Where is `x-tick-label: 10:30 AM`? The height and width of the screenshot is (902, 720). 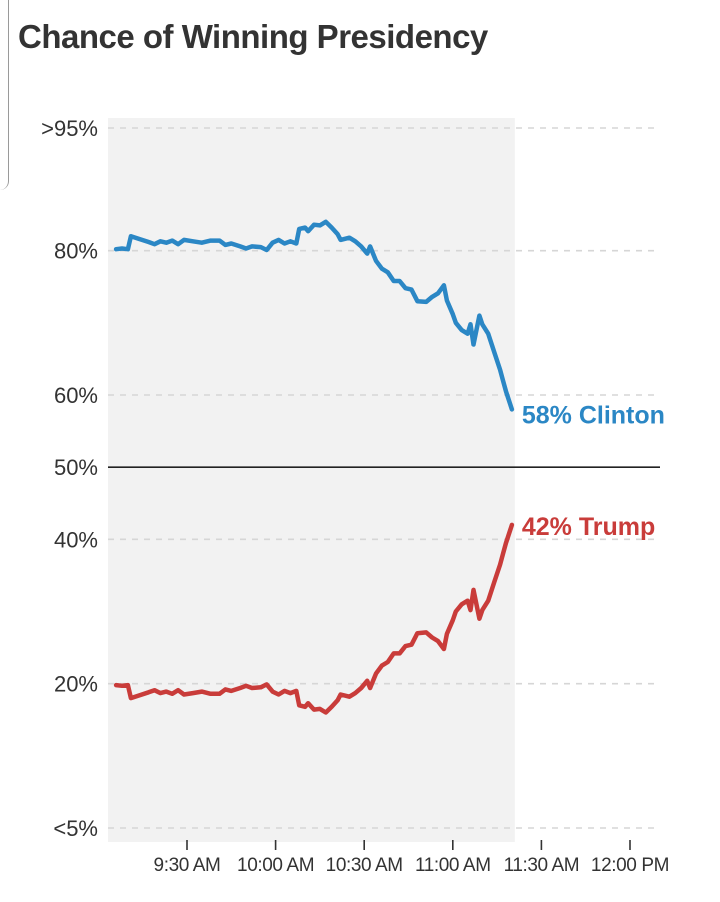
x-tick-label: 10:30 AM is located at coordinates (364, 865).